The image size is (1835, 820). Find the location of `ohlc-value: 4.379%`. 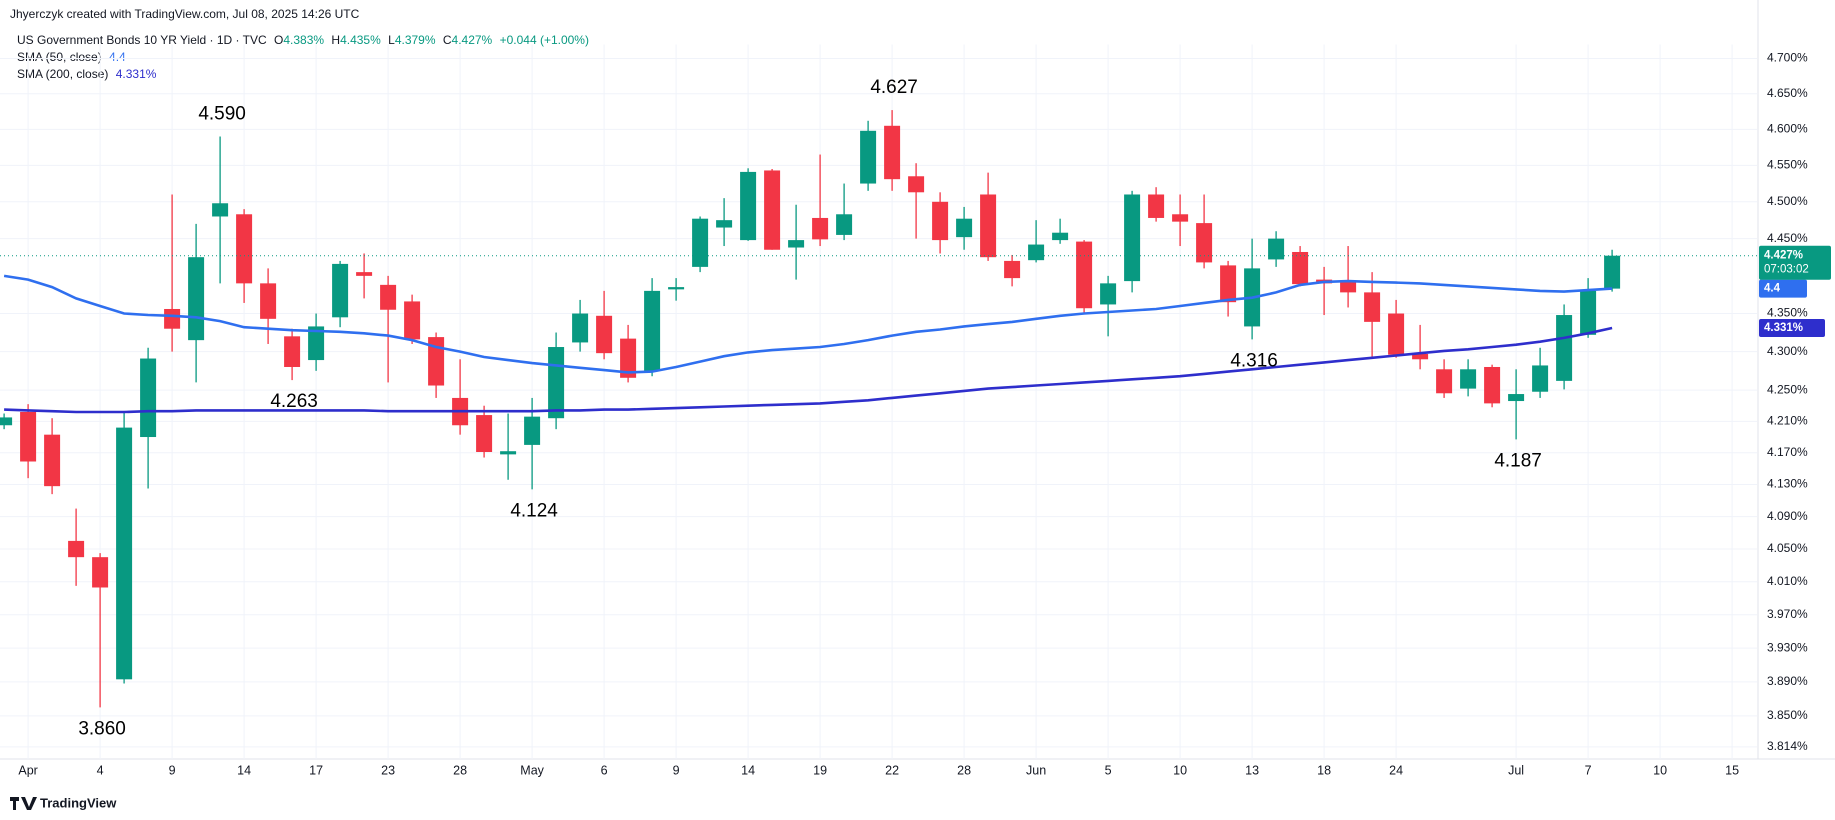

ohlc-value: 4.379% is located at coordinates (415, 40).